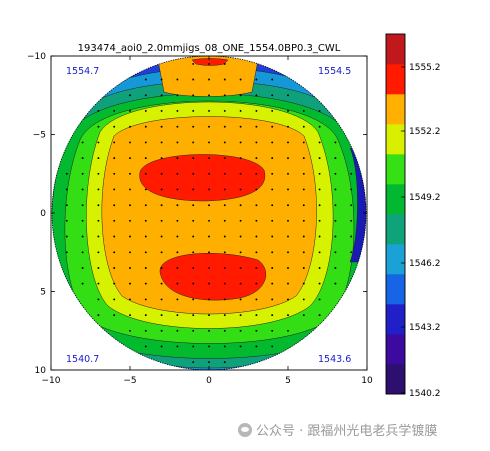 Image resolution: width=490 pixels, height=451 pixels. Describe the element at coordinates (334, 71) in the screenshot. I see `corner-value-top-right: 1554.5` at that location.